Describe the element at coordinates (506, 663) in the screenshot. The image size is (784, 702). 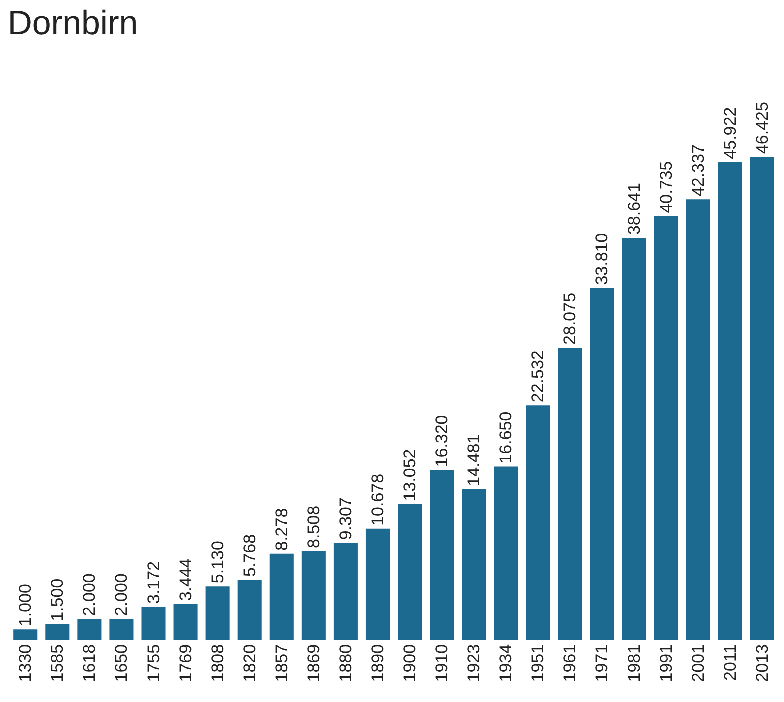
I see `x-tick-label: 1934` at that location.